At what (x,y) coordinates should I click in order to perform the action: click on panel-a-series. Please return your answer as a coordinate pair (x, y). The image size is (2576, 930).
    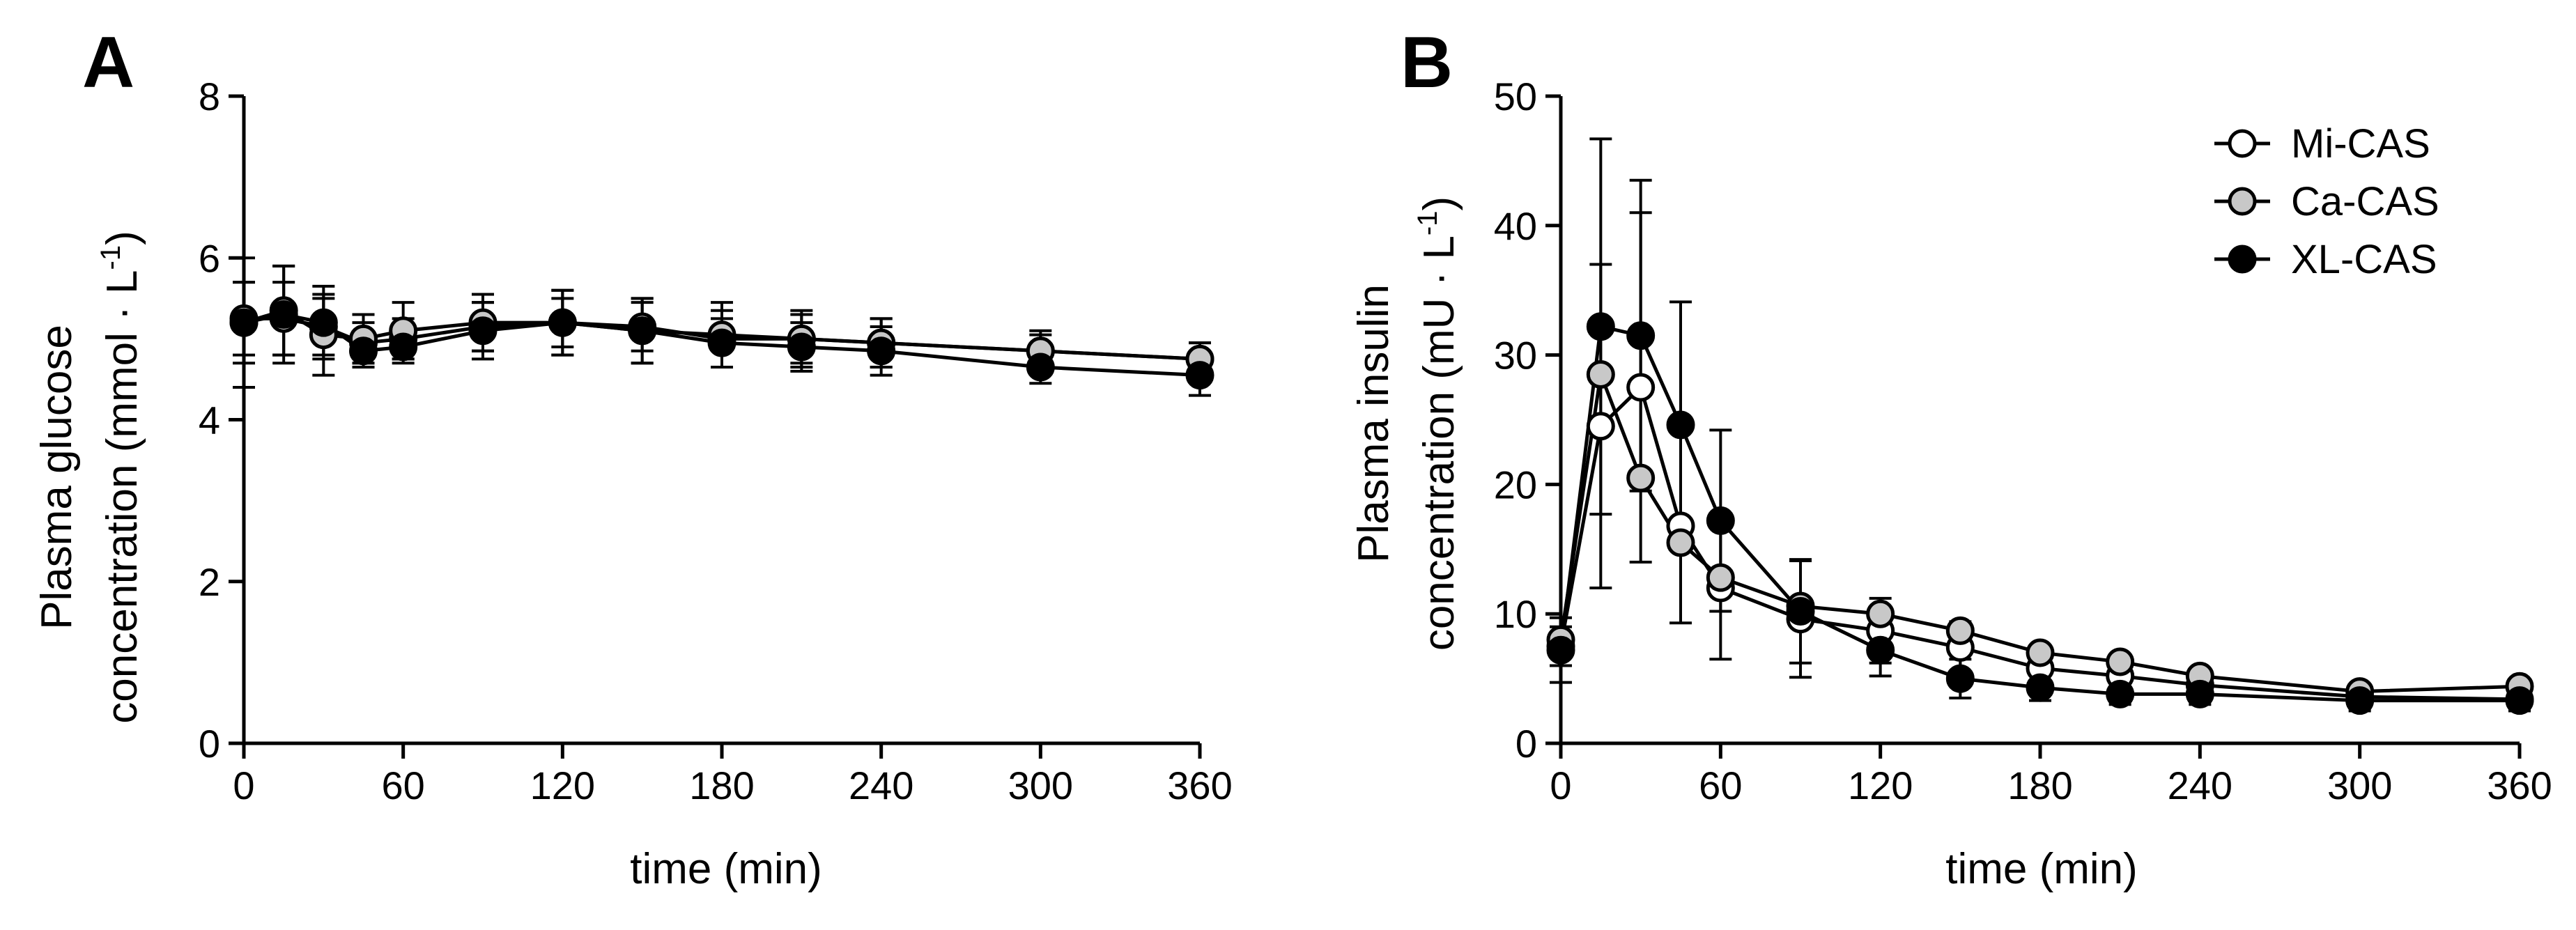
    Looking at the image, I should click on (721, 326).